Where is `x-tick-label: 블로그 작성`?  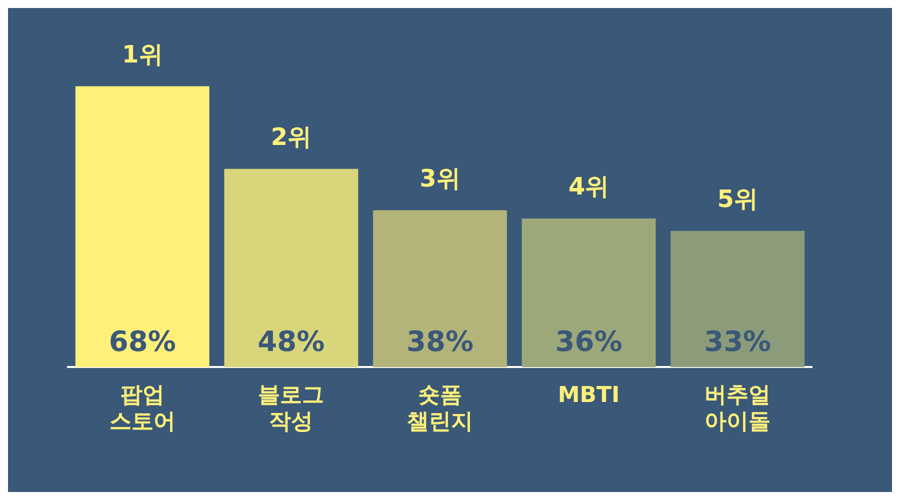 x-tick-label: 블로그 작성 is located at coordinates (291, 409).